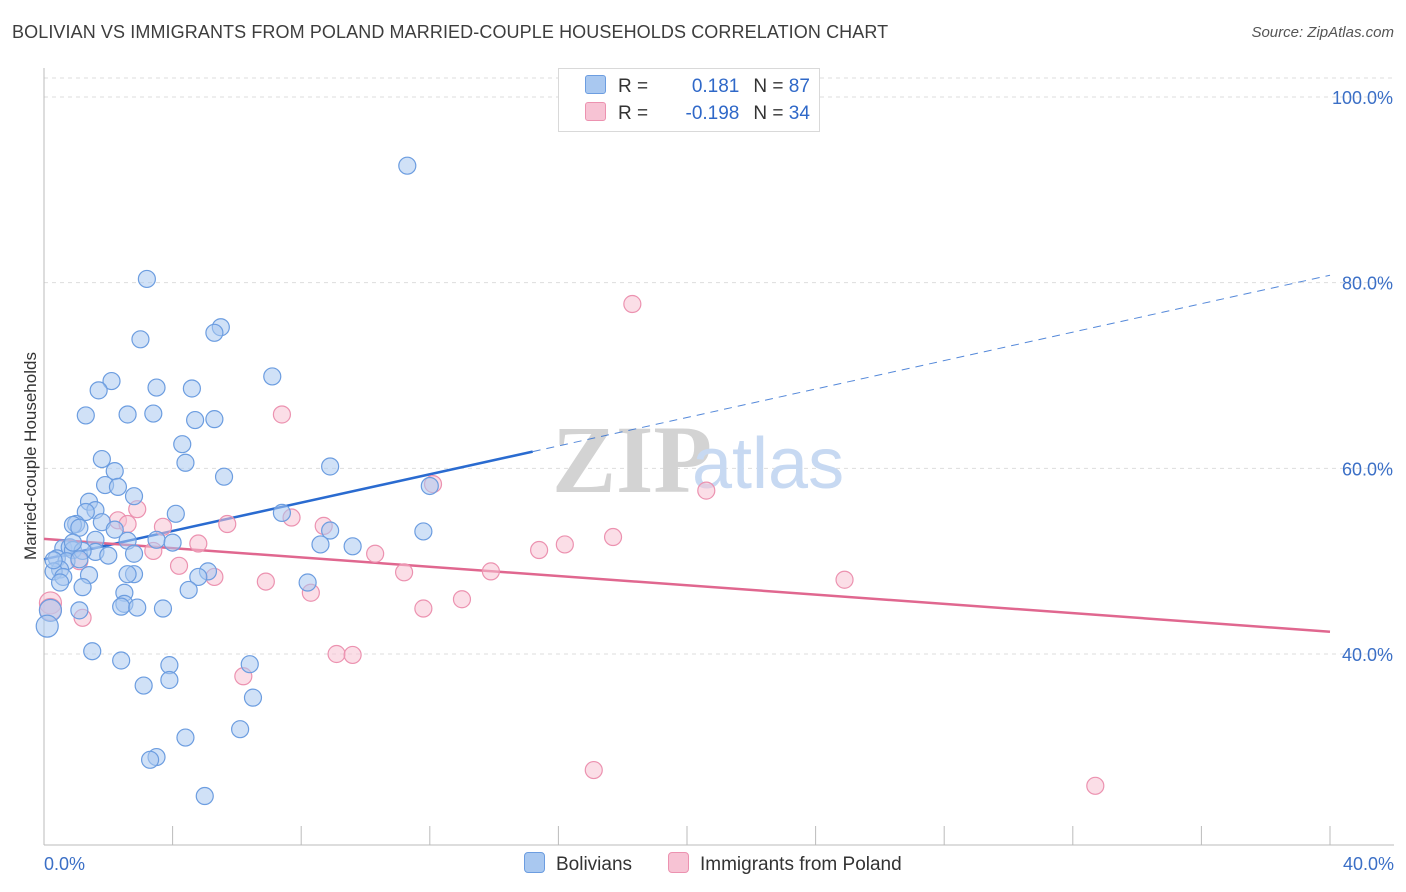  I want to click on legend-row-poland: R = -0.198 N = 34, so click(697, 114).